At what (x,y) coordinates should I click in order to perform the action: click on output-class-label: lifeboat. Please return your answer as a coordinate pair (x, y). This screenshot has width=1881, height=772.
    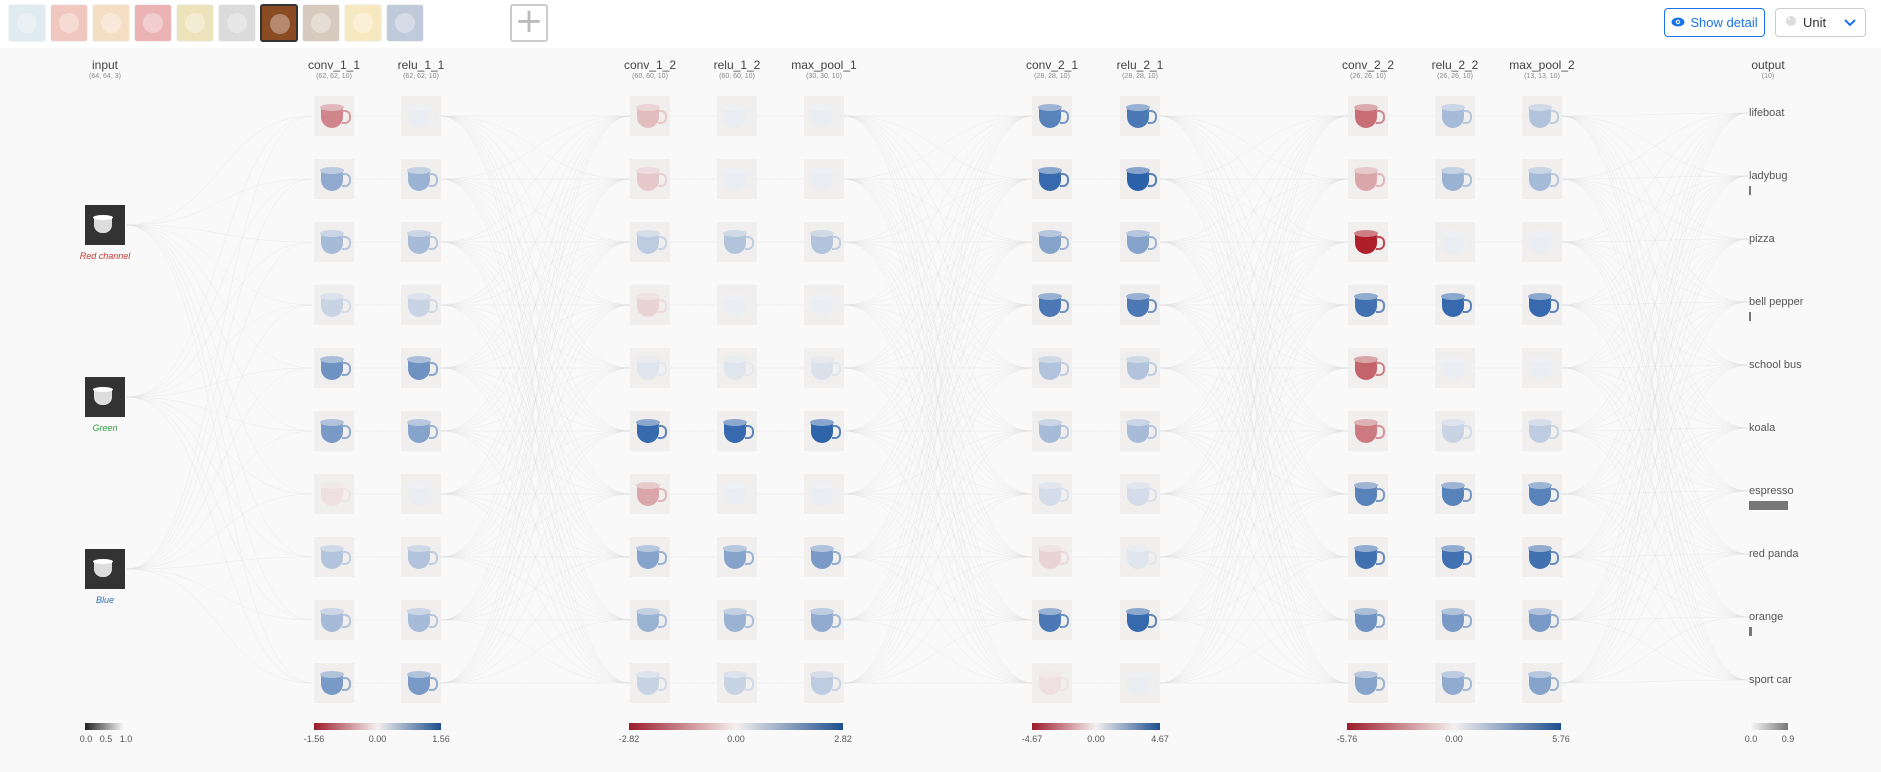
    Looking at the image, I should click on (1767, 113).